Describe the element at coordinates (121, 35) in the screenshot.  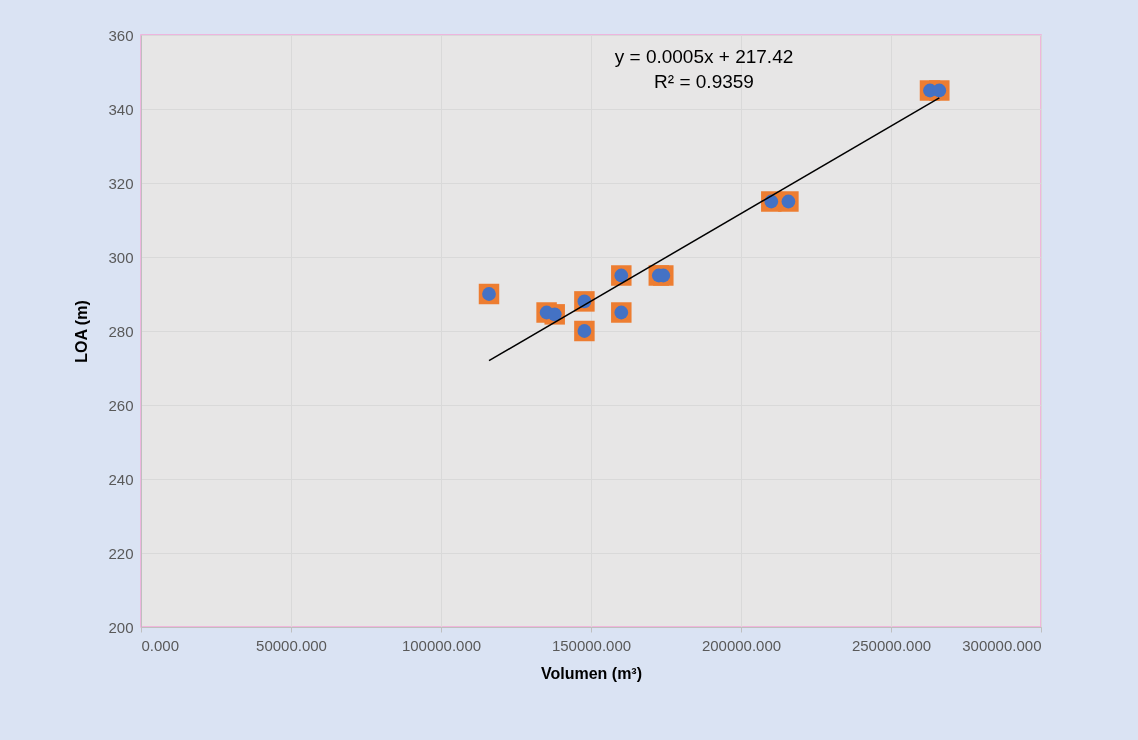
I see `y-tick-label: 360` at that location.